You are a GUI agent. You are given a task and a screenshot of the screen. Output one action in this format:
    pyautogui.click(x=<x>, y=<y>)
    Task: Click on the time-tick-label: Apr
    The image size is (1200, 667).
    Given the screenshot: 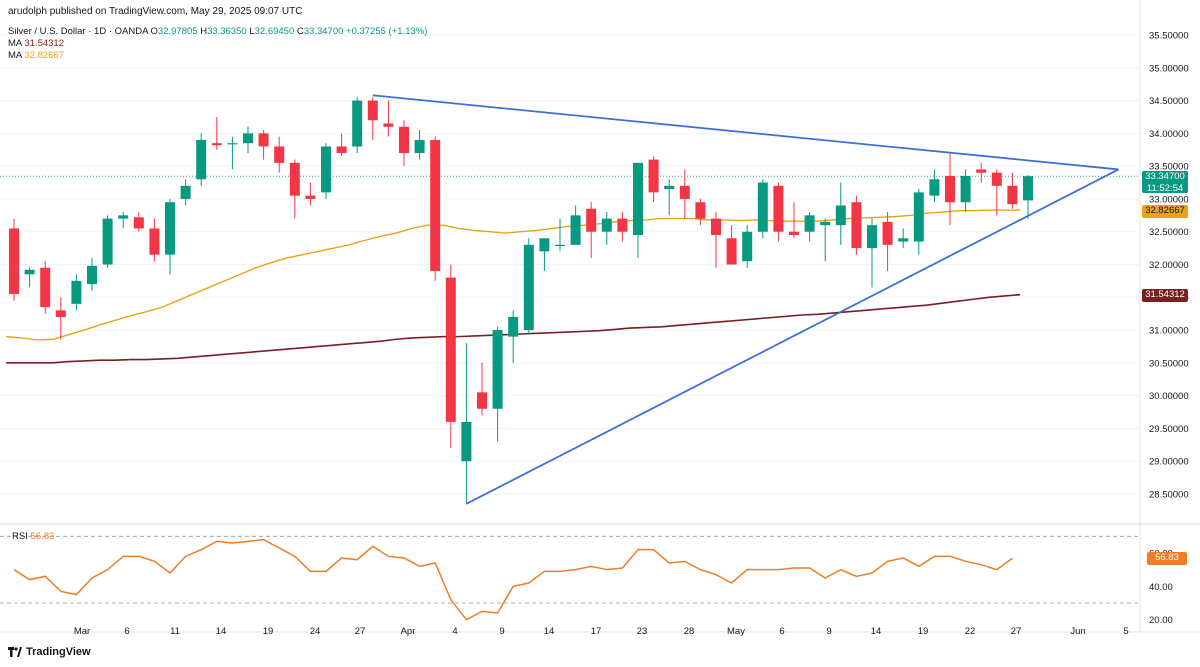 What is the action you would take?
    pyautogui.click(x=408, y=631)
    